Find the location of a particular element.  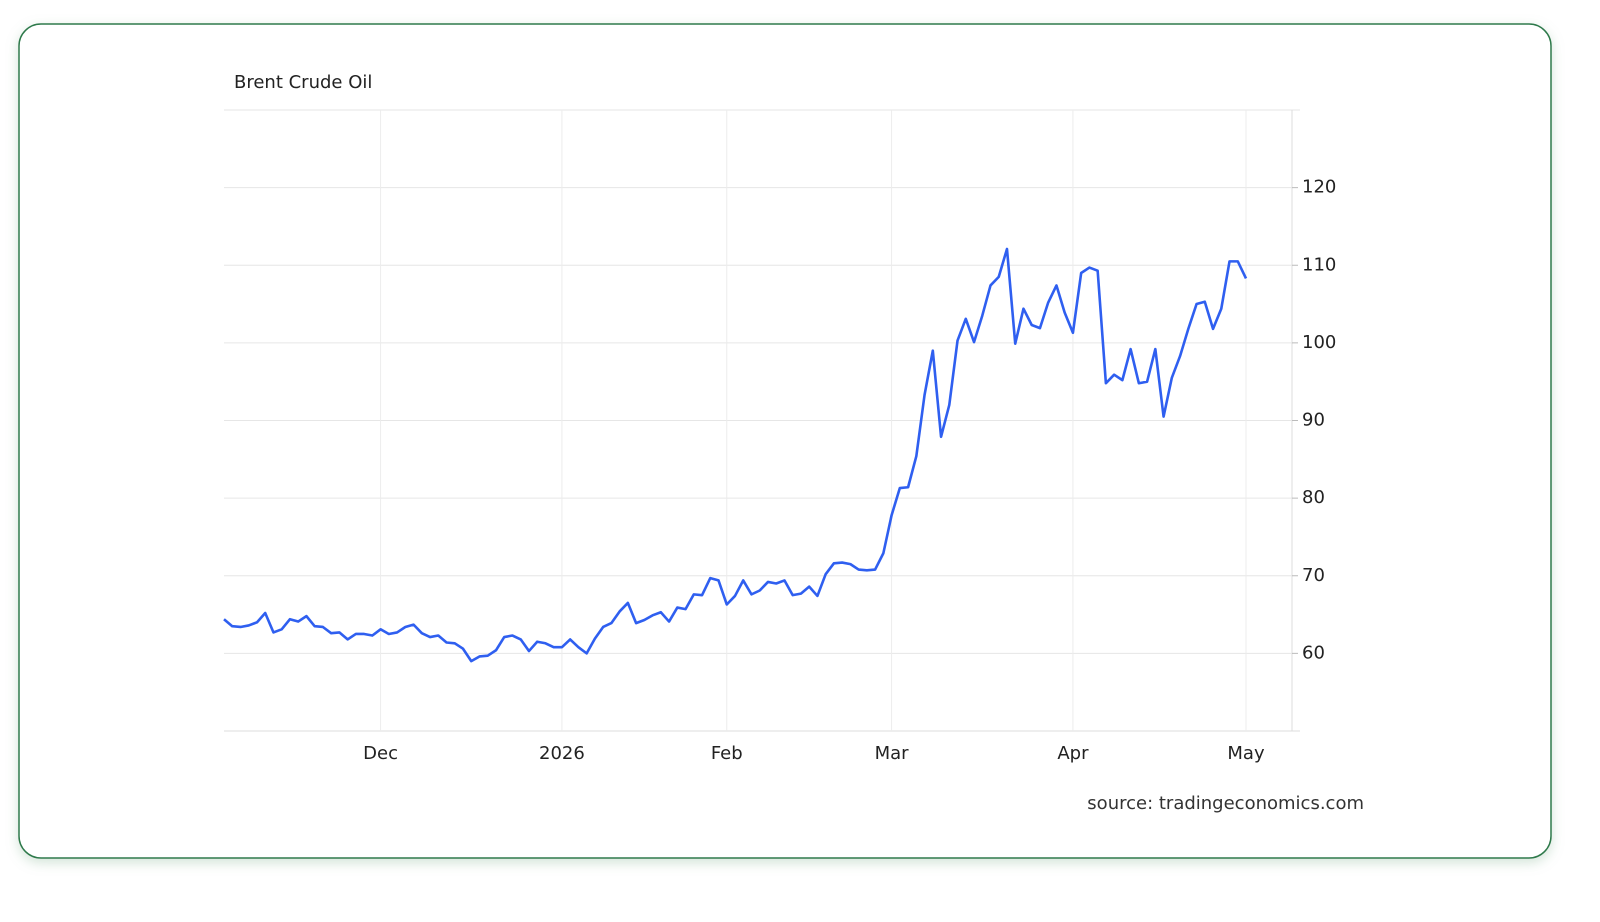

x-tick-label: Dec is located at coordinates (380, 753).